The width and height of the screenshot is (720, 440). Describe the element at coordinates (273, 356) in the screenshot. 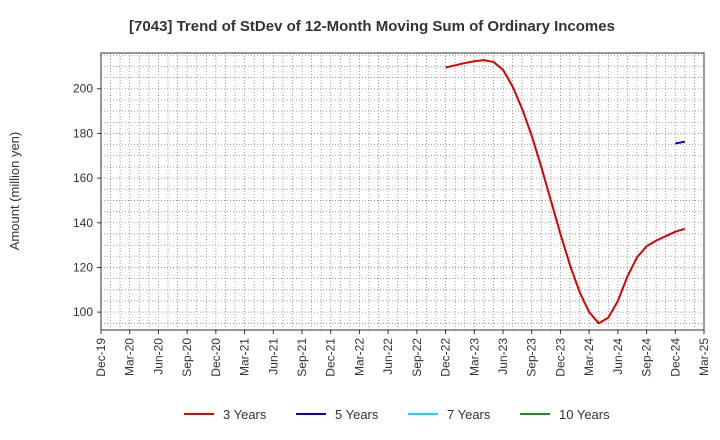

I see `x-tick-label: Jun-21` at that location.